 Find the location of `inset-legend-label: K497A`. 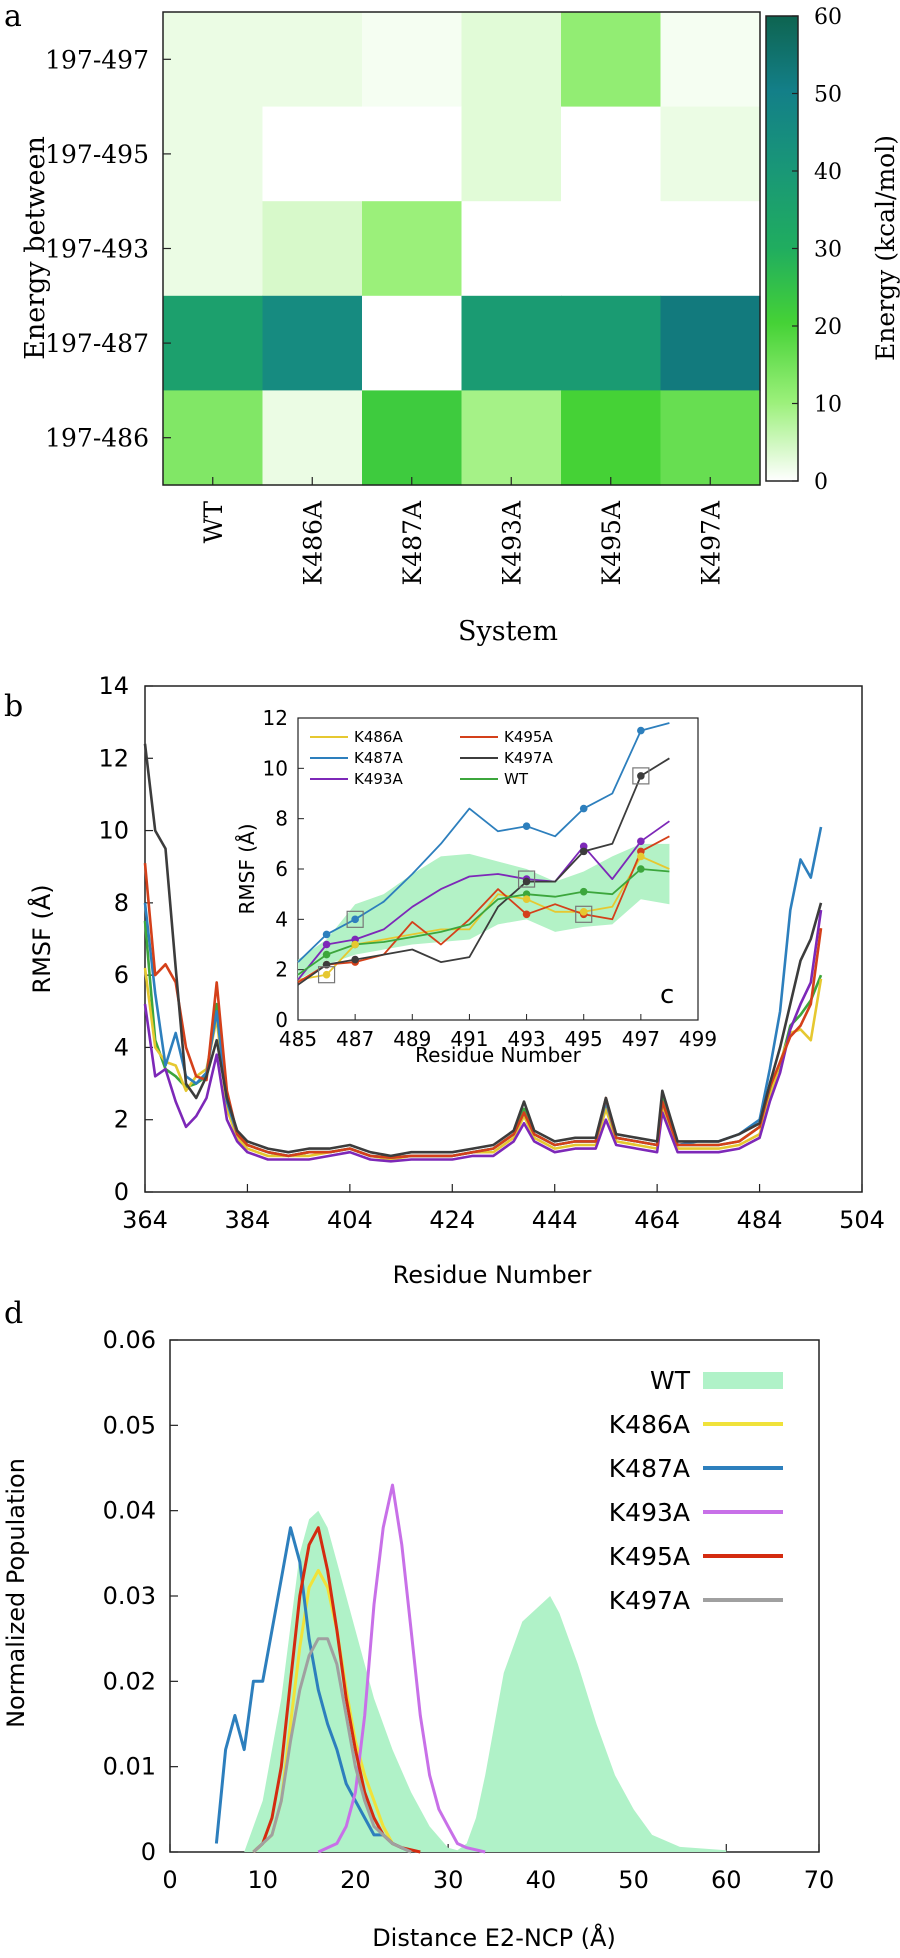

inset-legend-label: K497A is located at coordinates (528, 758).